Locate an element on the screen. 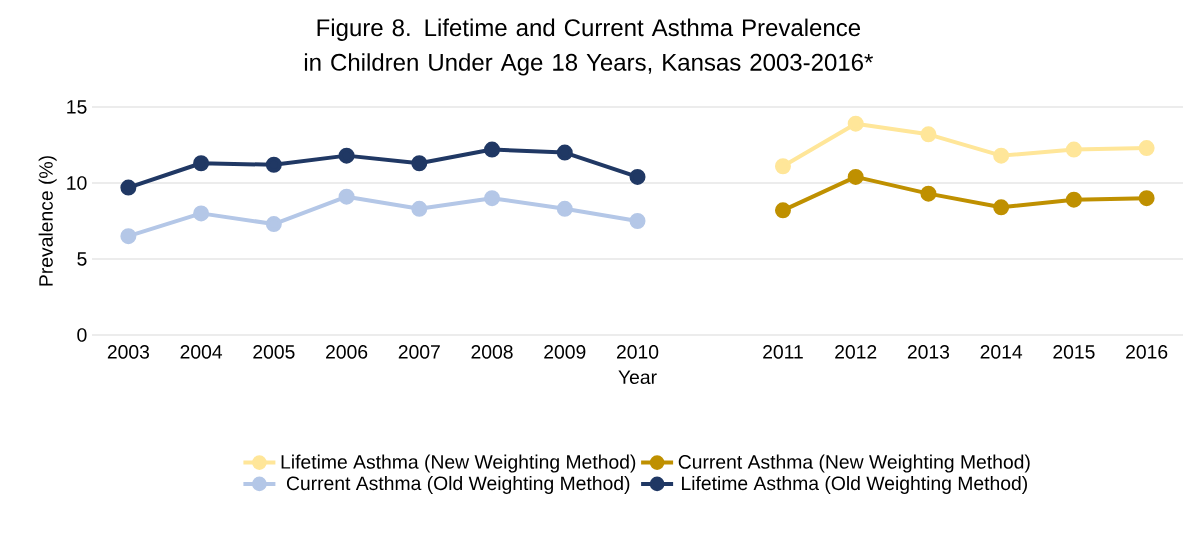  x-tick-label: 2004 is located at coordinates (201, 352).